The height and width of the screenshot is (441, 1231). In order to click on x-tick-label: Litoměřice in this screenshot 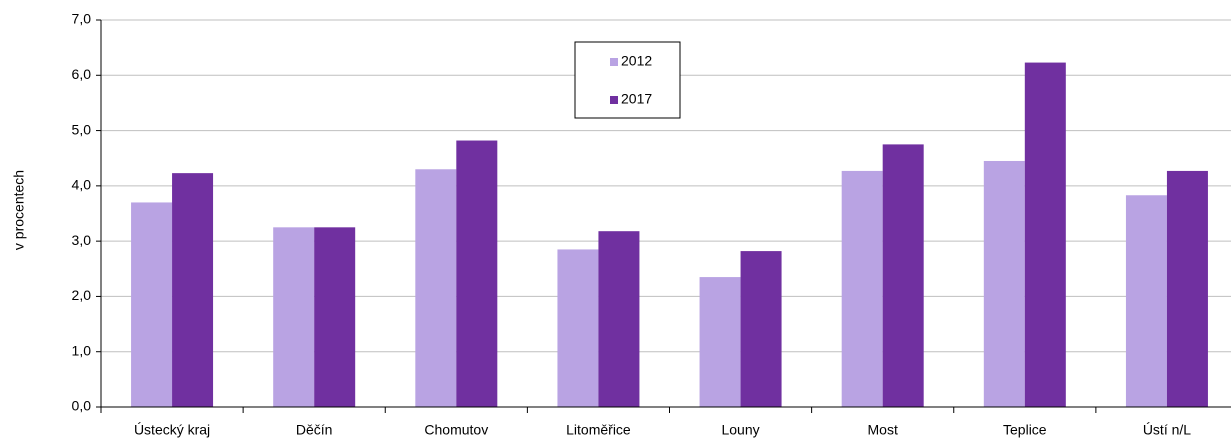, I will do `click(598, 430)`.